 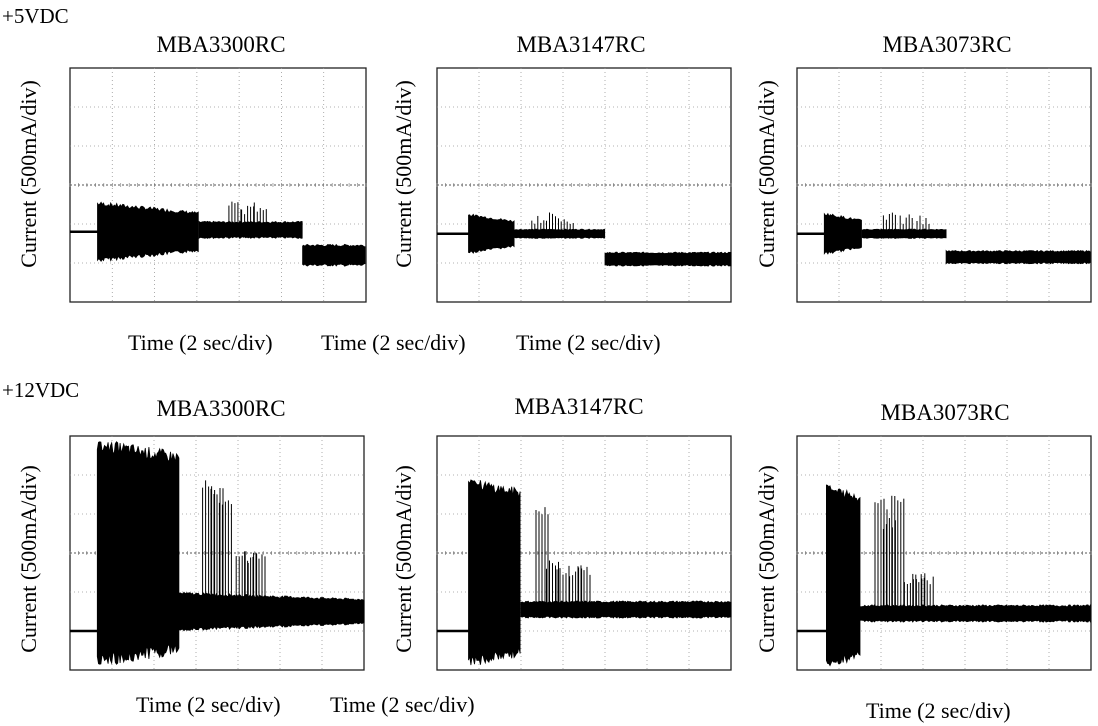 I want to click on voltage-label-12v: +12VDC, so click(x=41, y=390).